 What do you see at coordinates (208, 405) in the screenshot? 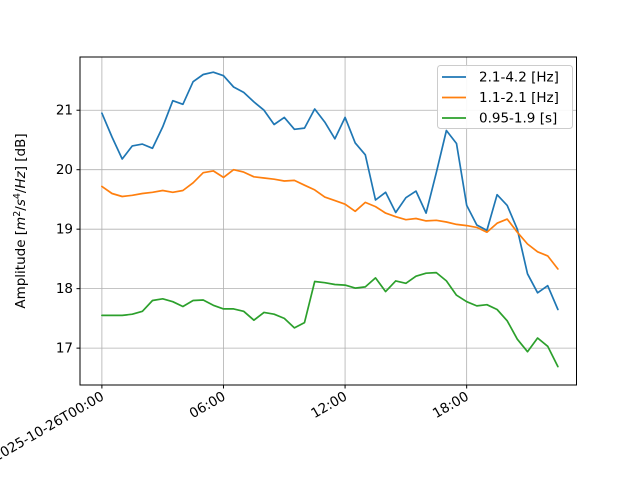
I see `x-tick-label: 06:00` at bounding box center [208, 405].